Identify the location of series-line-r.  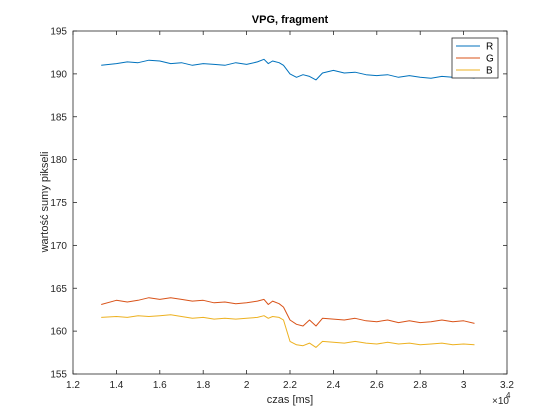
(288, 69).